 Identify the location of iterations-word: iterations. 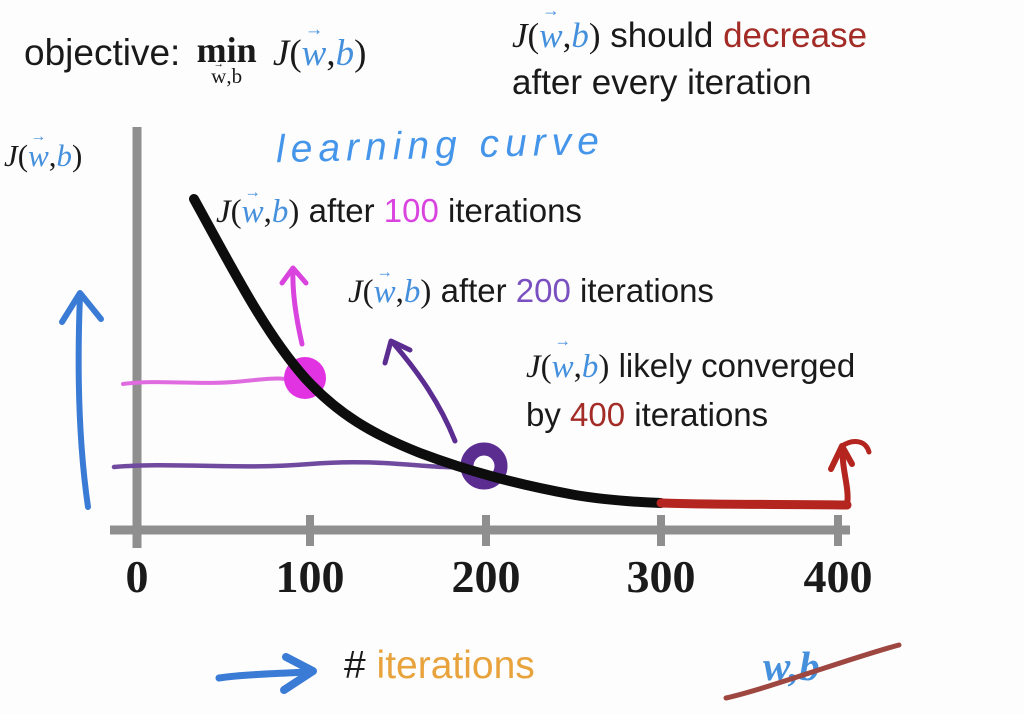
(455, 665).